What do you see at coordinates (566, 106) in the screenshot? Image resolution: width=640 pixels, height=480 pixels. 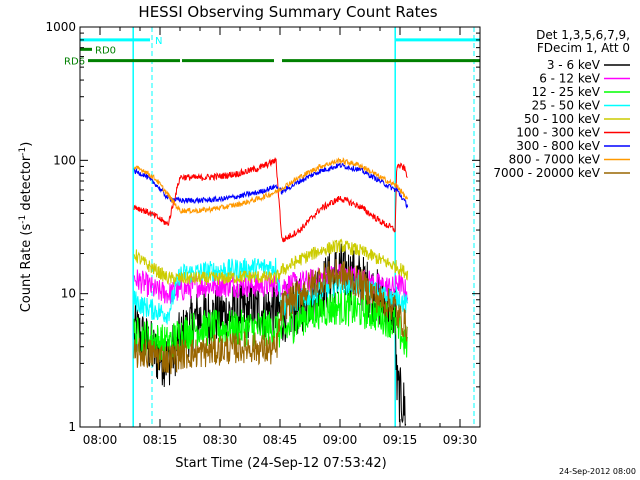 I see `legend-label: 25 - 50 keV` at bounding box center [566, 106].